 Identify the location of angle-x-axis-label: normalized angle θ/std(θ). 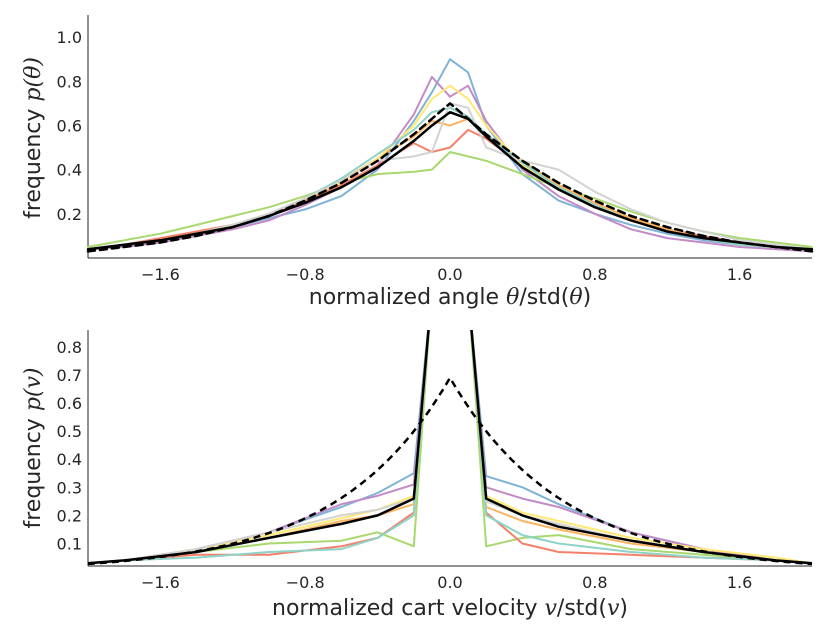
(450, 297).